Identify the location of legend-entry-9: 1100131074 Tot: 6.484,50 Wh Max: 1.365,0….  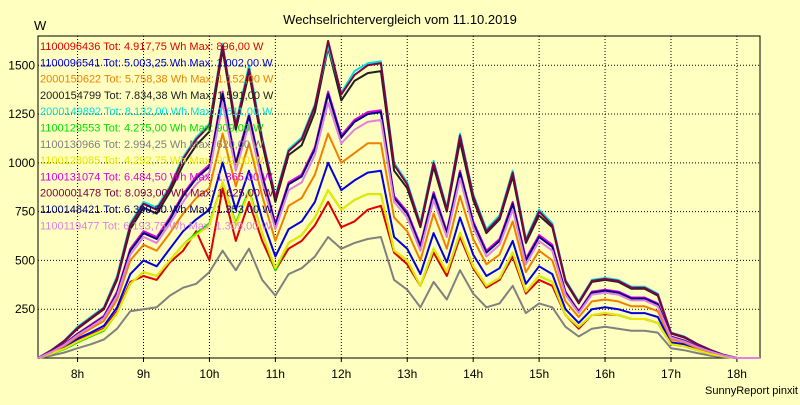
(156, 177).